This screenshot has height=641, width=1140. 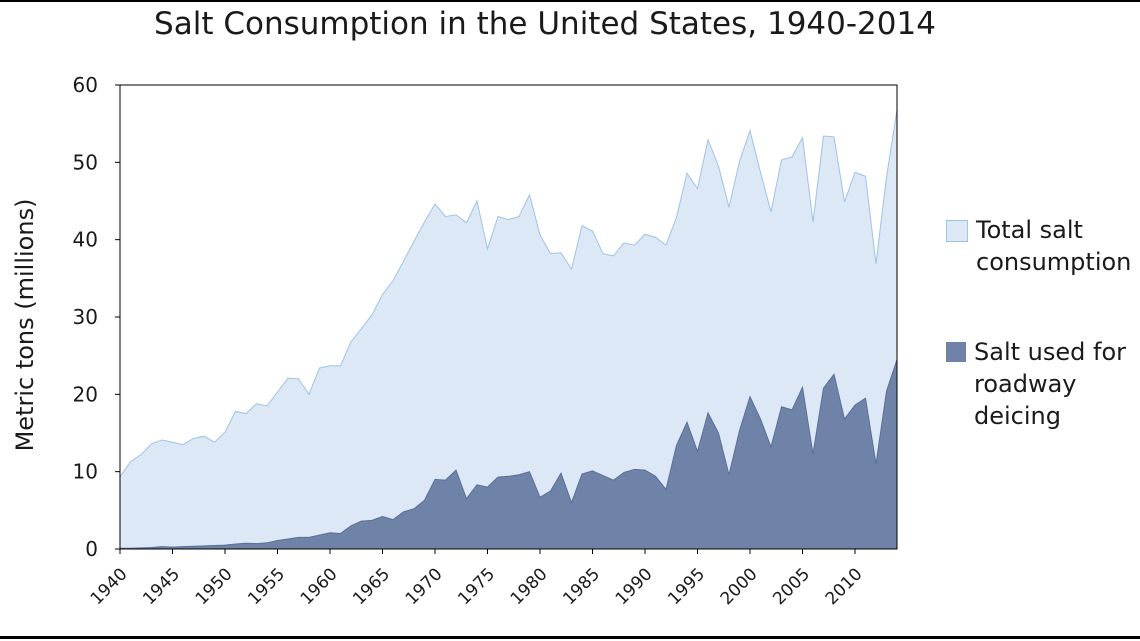 I want to click on x-tick-label-1985: 1985, so click(x=581, y=586).